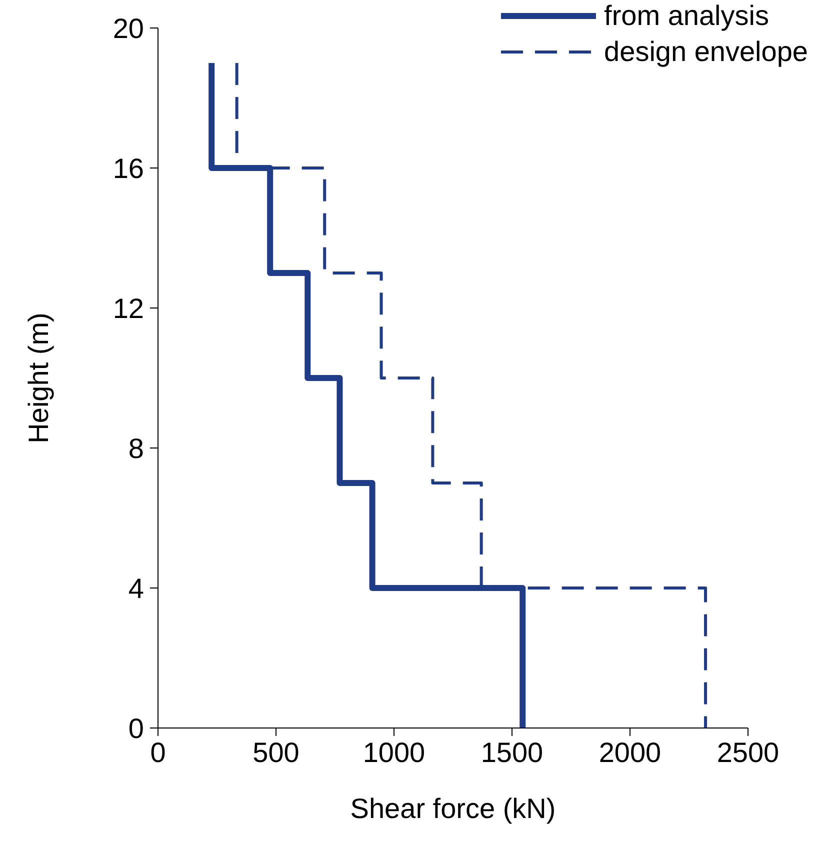 This screenshot has height=866, width=814. What do you see at coordinates (136, 588) in the screenshot?
I see `y-tick-label: 4` at bounding box center [136, 588].